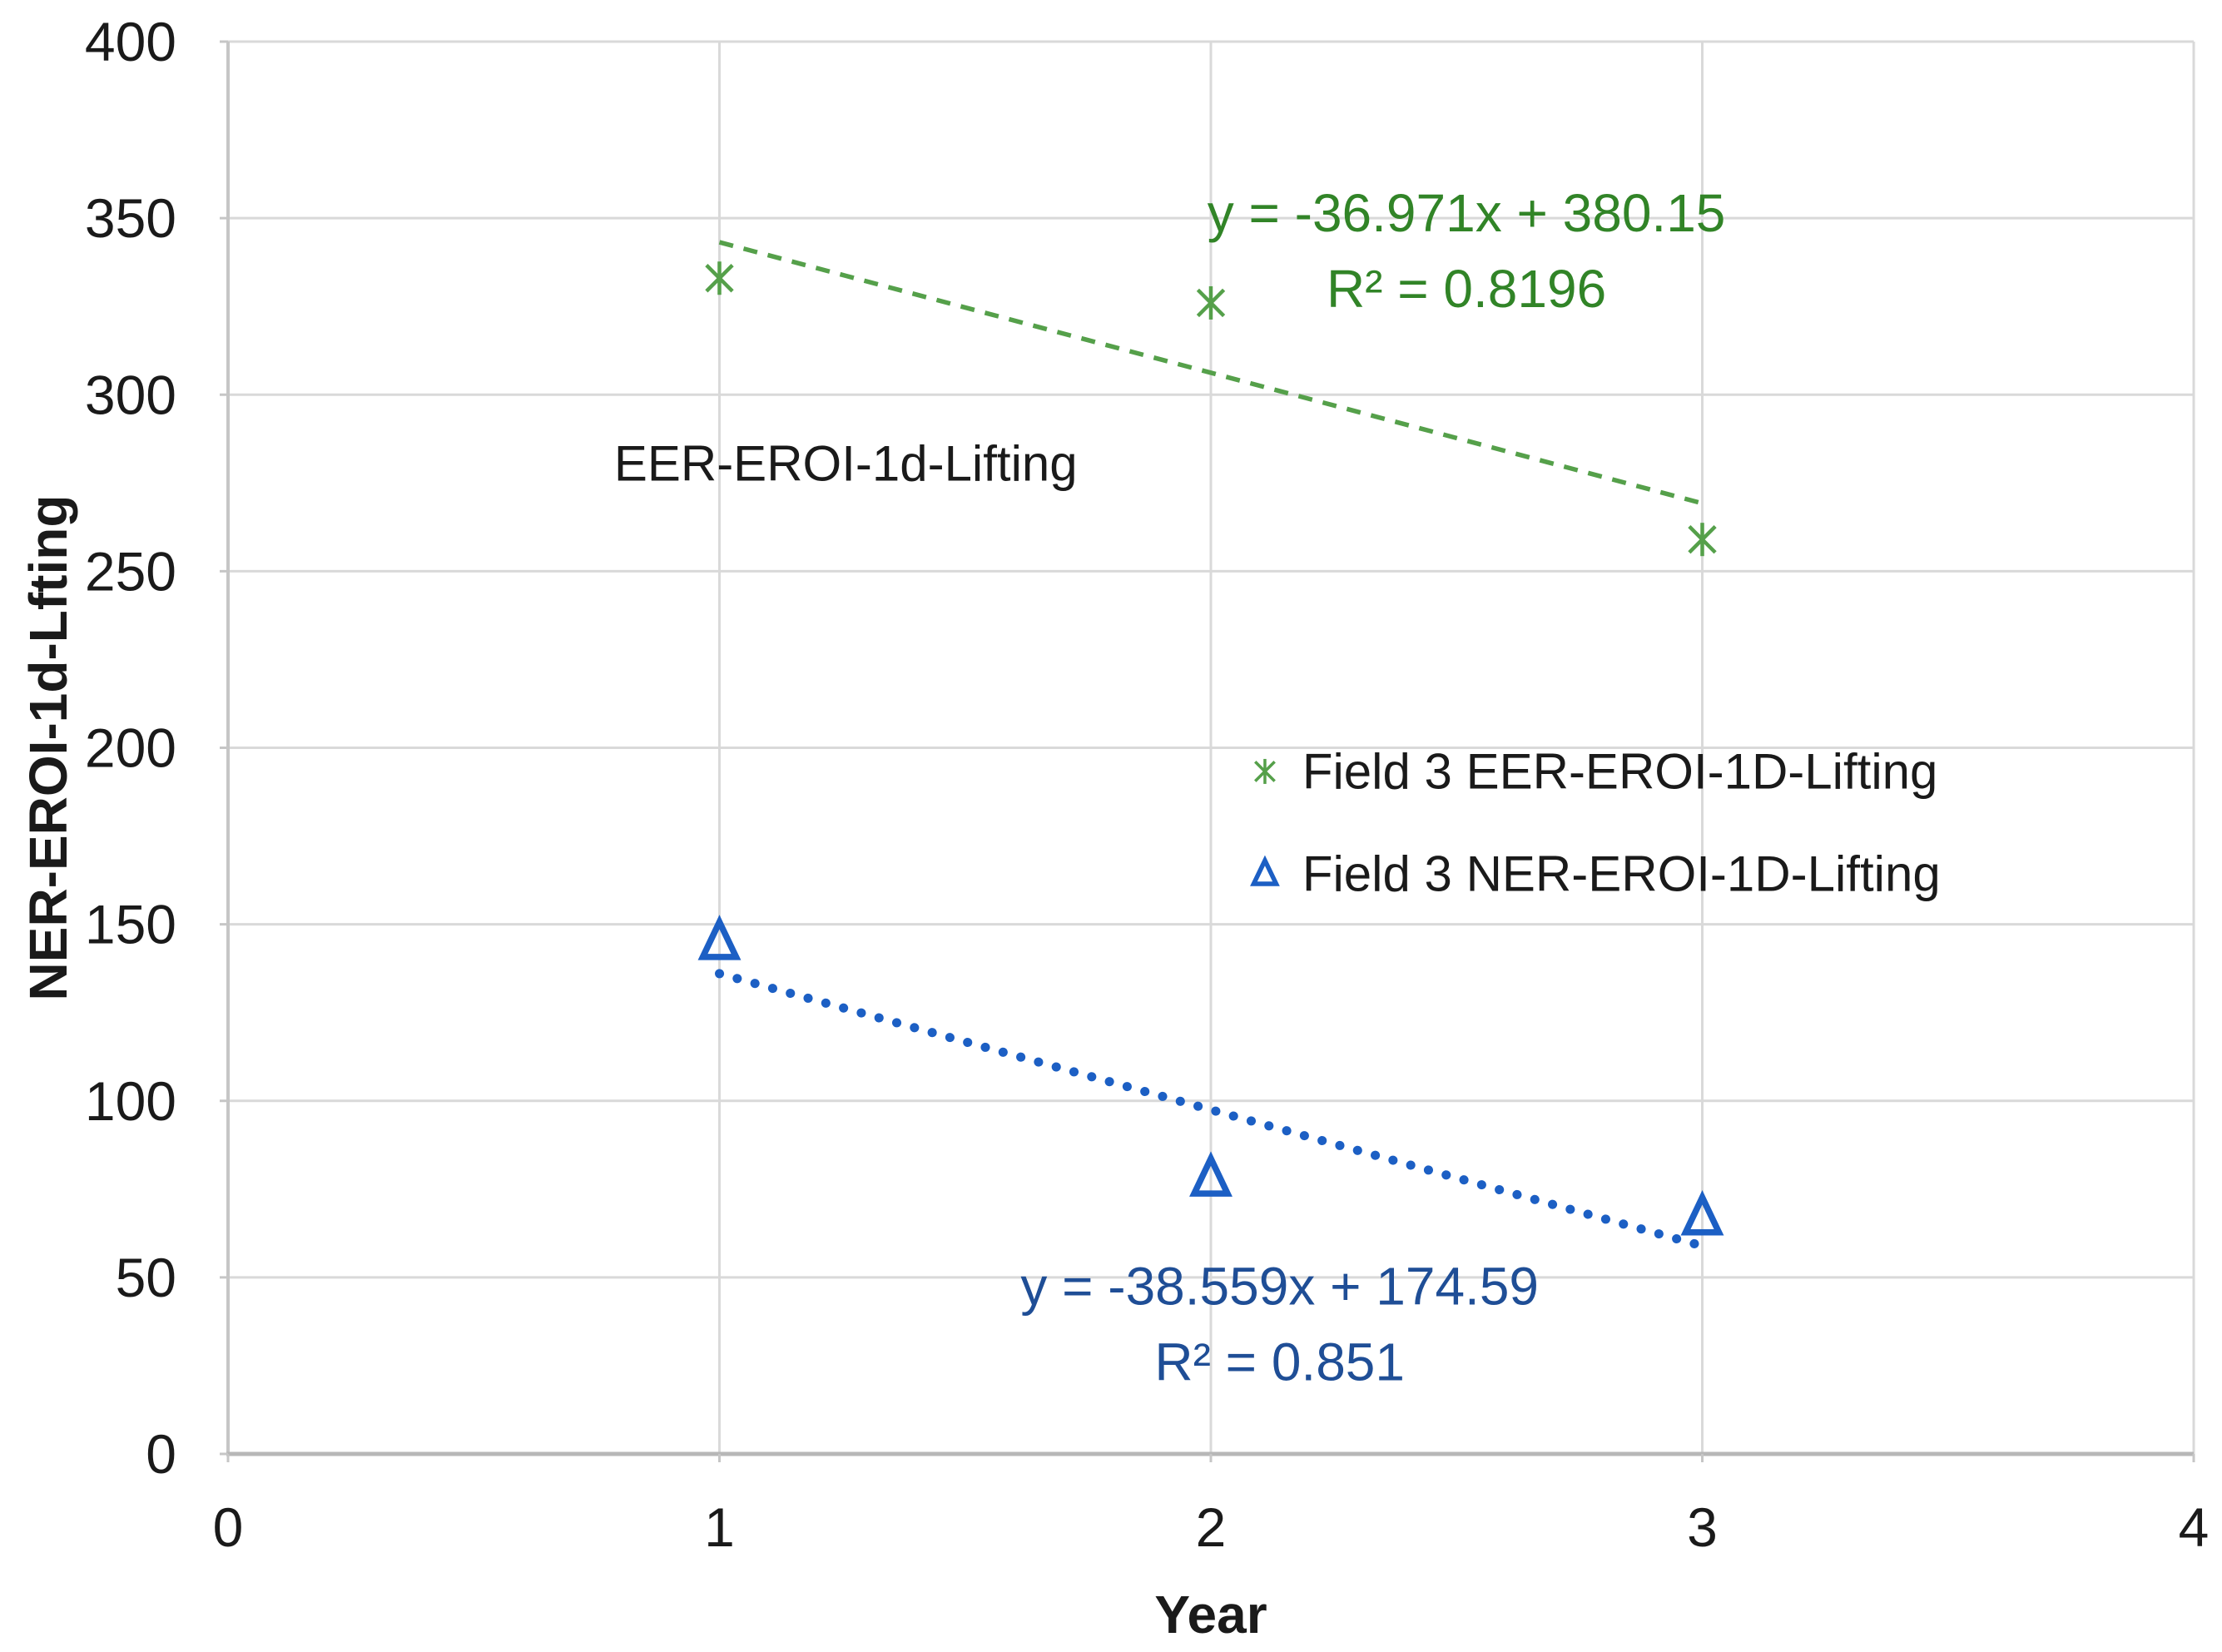 The image size is (2222, 1652). What do you see at coordinates (1211, 373) in the screenshot?
I see `trendline-eer` at bounding box center [1211, 373].